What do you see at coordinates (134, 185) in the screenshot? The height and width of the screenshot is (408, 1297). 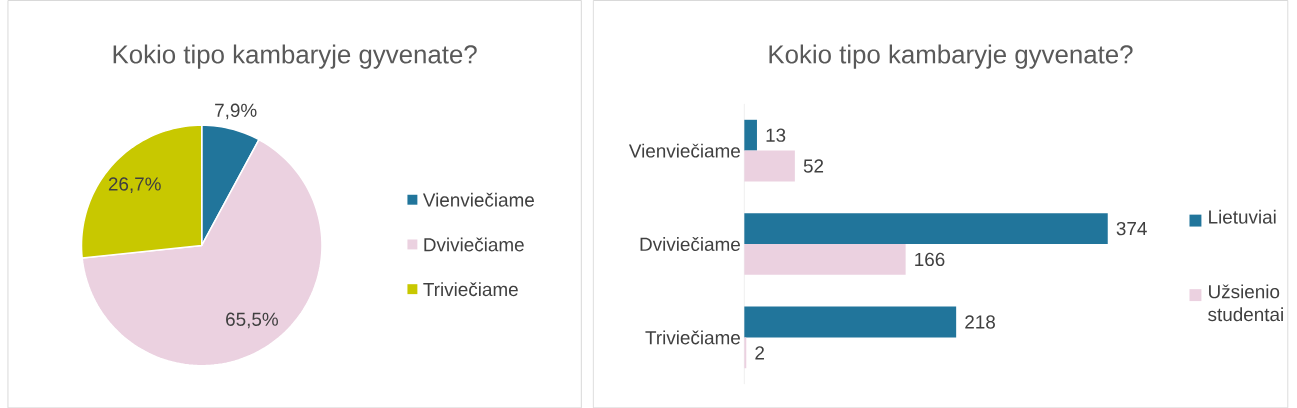 I see `data-label: 26,7%` at bounding box center [134, 185].